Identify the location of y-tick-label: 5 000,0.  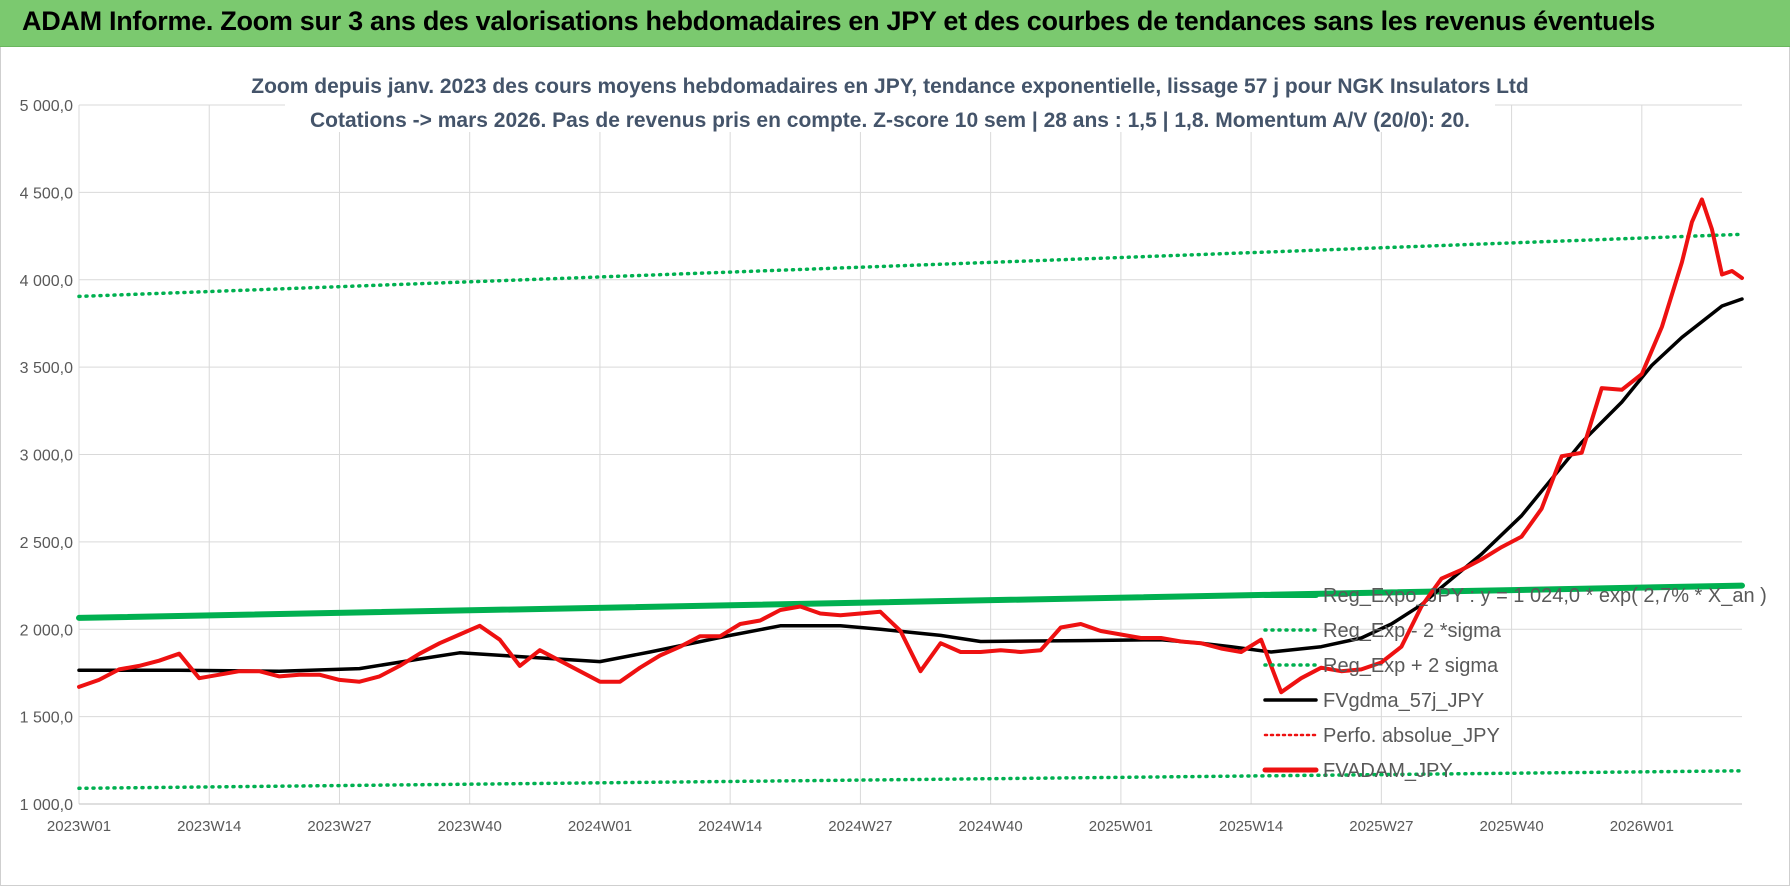
(46, 106).